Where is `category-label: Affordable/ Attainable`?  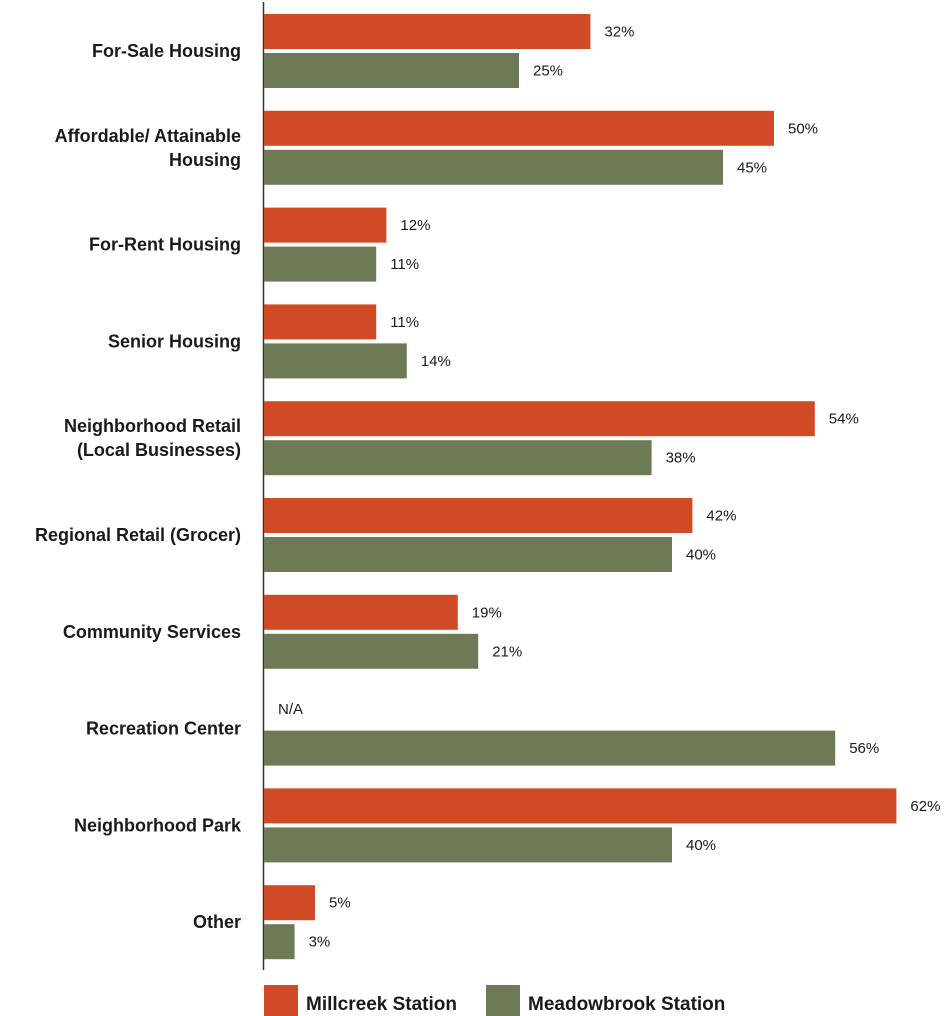 category-label: Affordable/ Attainable is located at coordinates (148, 136).